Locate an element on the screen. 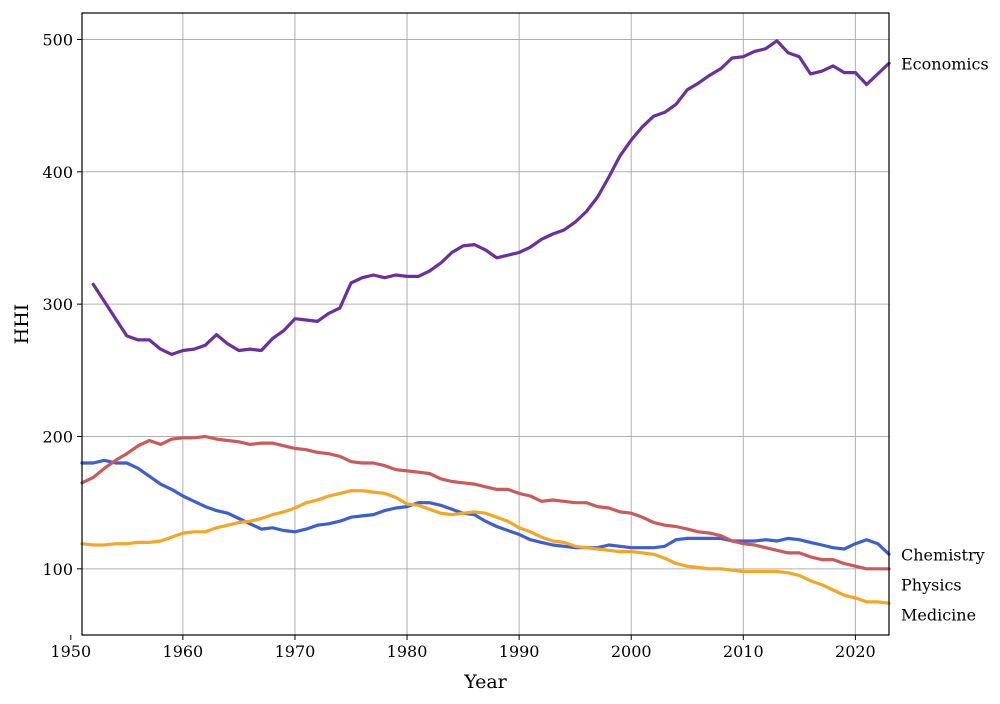 The width and height of the screenshot is (1000, 704). y-tick-label: 300 is located at coordinates (57, 304).